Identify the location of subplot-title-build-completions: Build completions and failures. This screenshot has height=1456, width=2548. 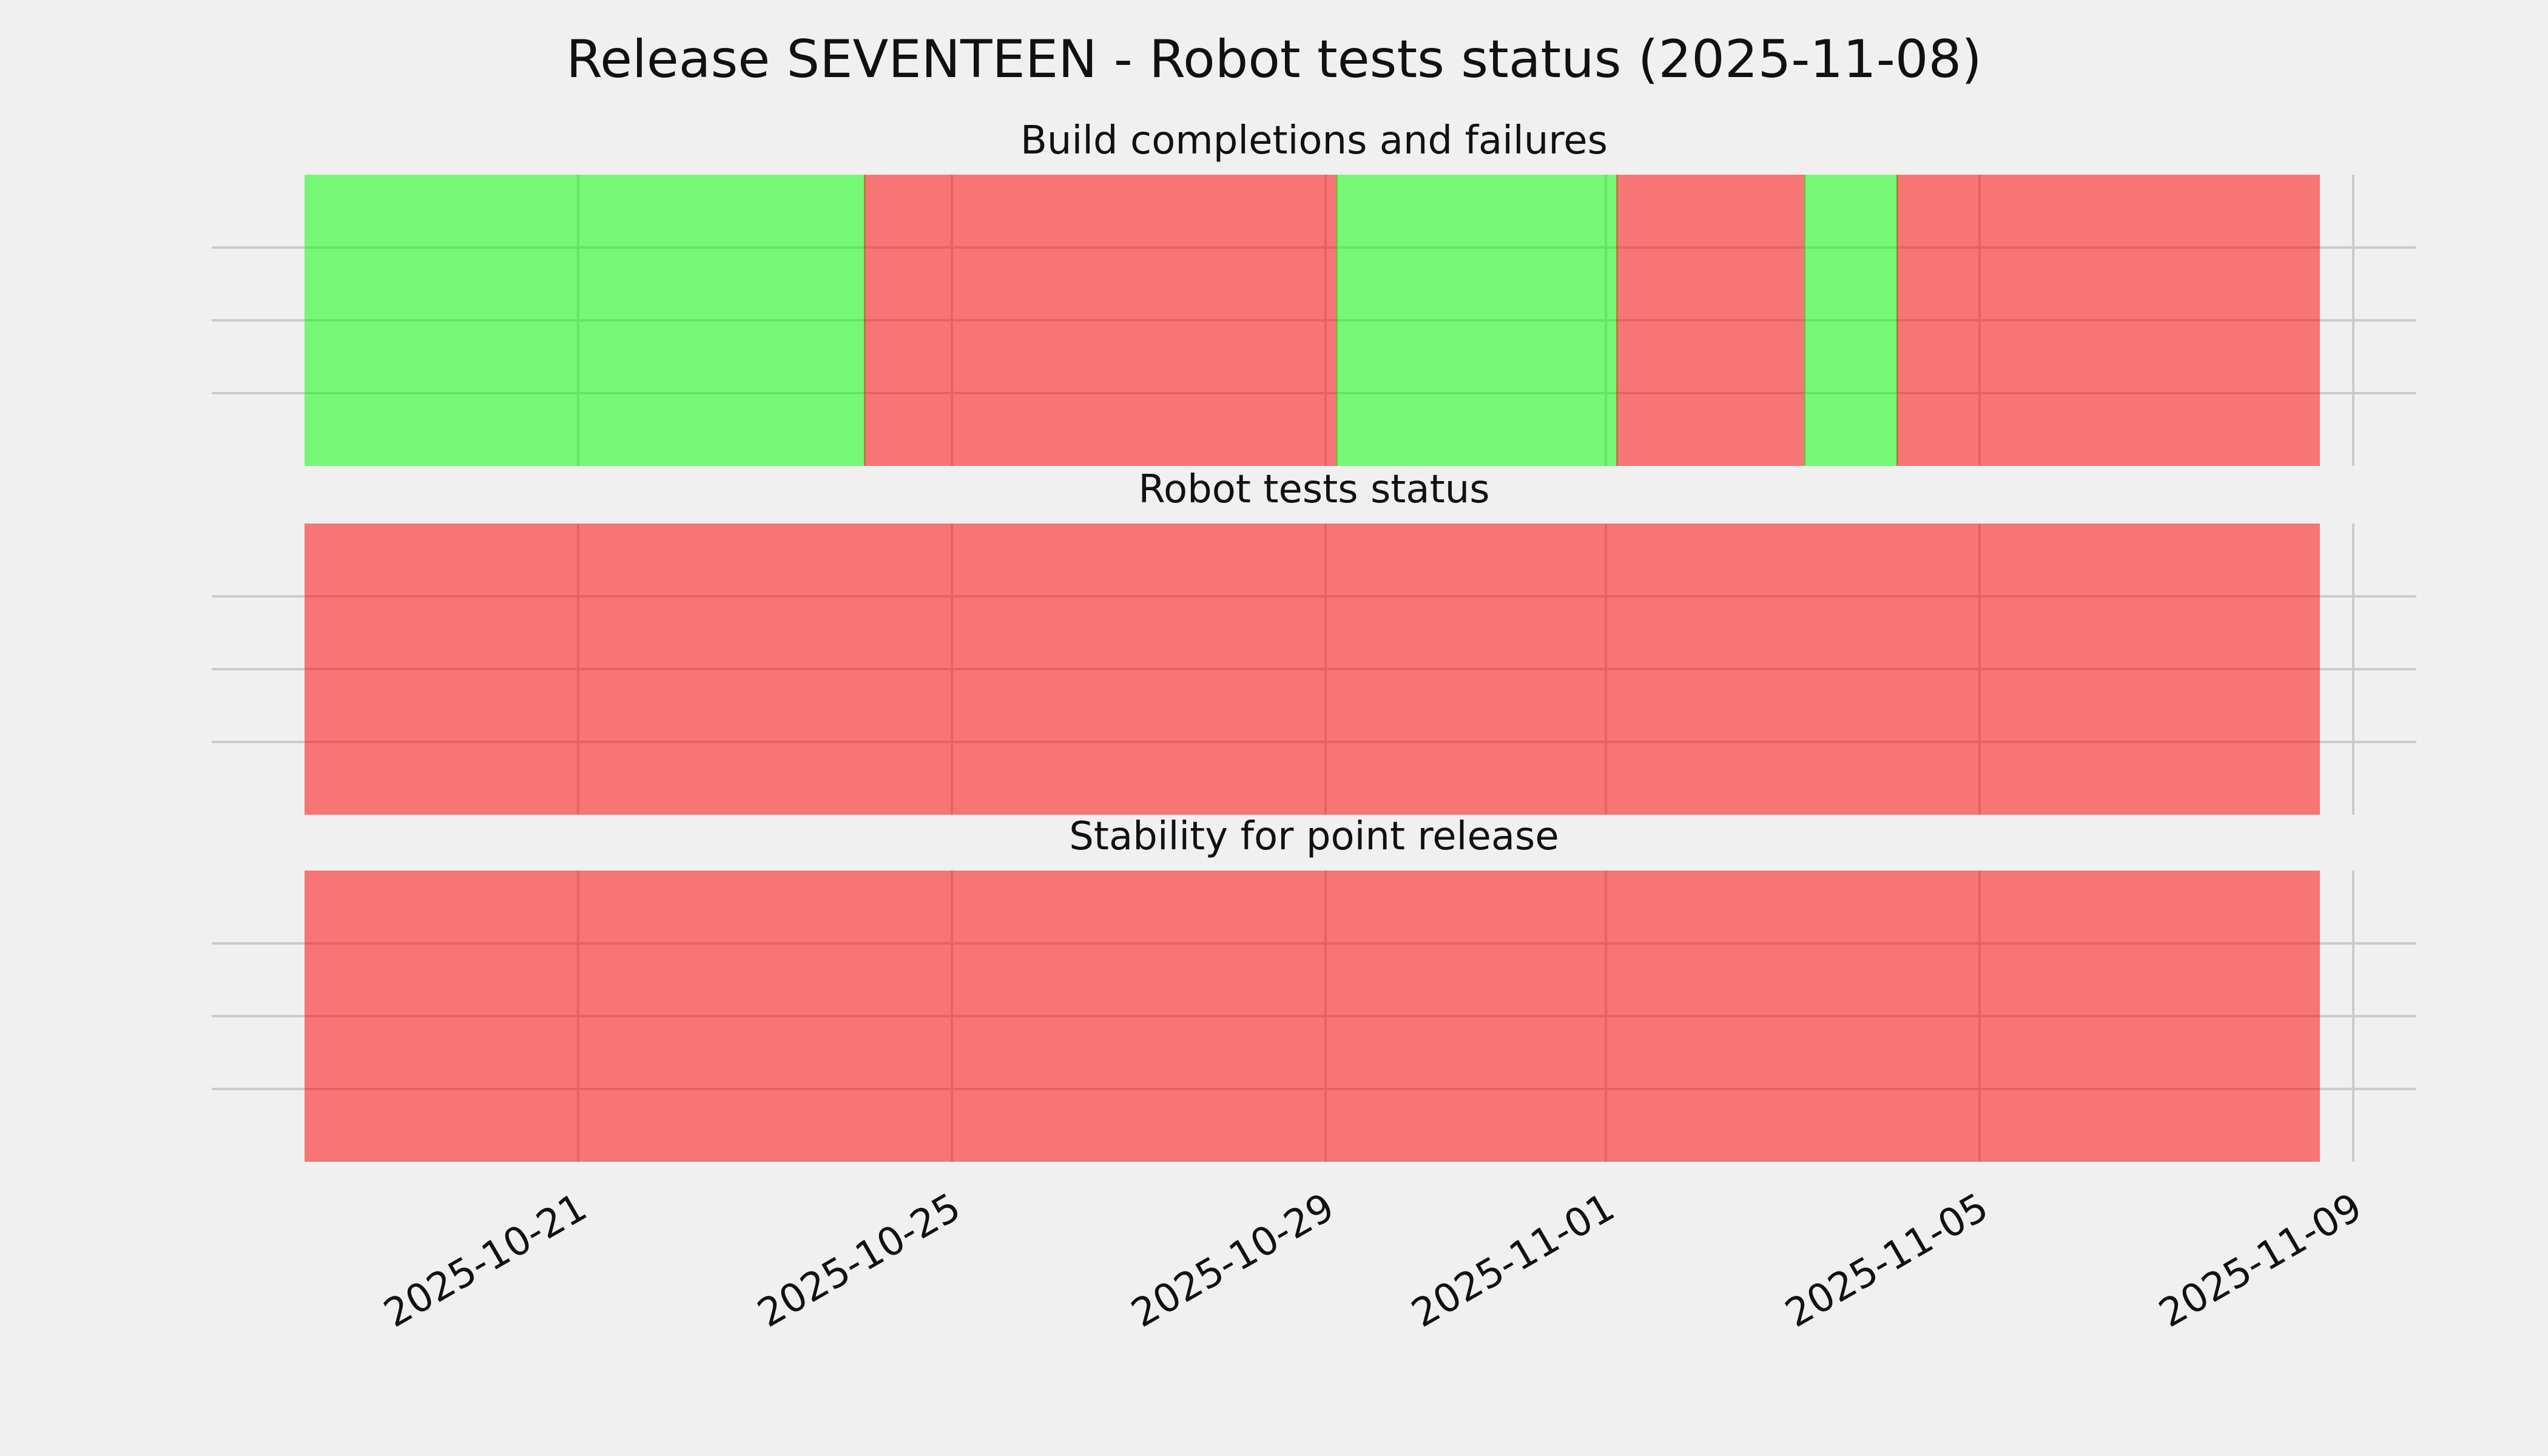
(1314, 140).